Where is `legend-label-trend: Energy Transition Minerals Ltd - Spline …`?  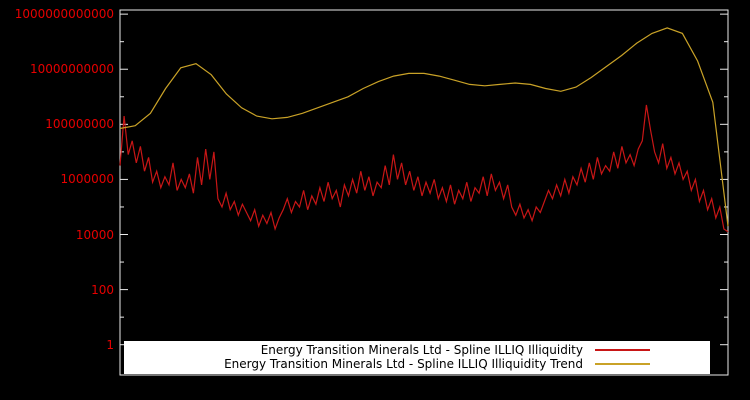 legend-label-trend: Energy Transition Minerals Ltd - Spline … is located at coordinates (403, 364).